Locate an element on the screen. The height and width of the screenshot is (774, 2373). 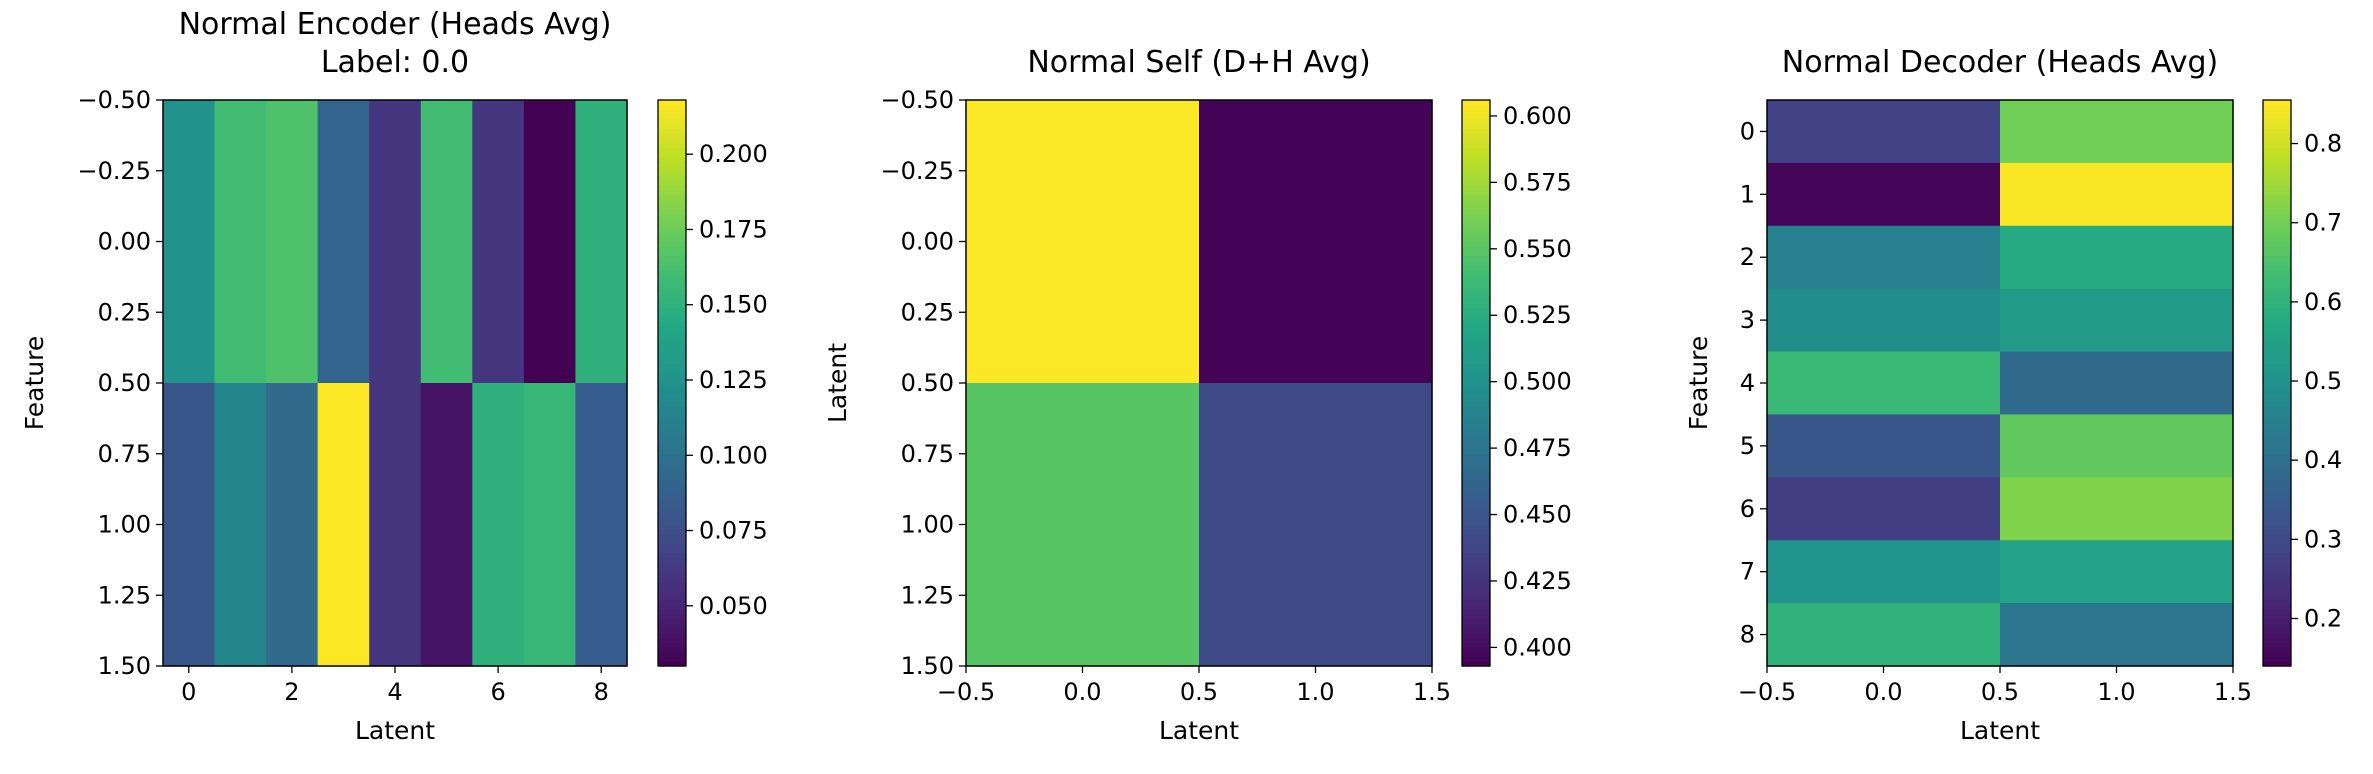
y-axis-label: Feature is located at coordinates (1698, 383).